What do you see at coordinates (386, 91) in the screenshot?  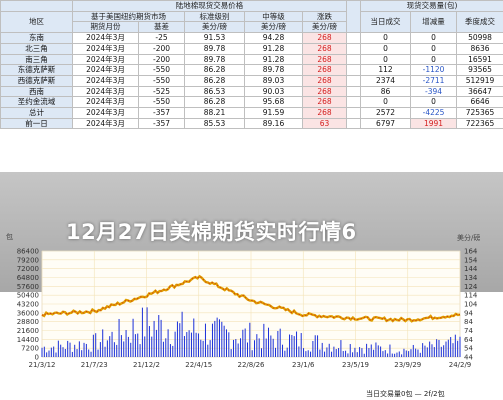 I see `day-volume-cell: 86` at bounding box center [386, 91].